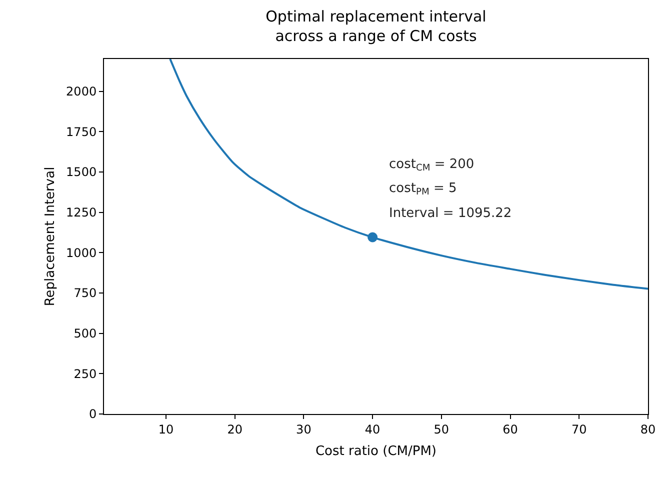 This screenshot has height=478, width=660. Describe the element at coordinates (81, 253) in the screenshot. I see `y-tick-label: 1000` at that location.